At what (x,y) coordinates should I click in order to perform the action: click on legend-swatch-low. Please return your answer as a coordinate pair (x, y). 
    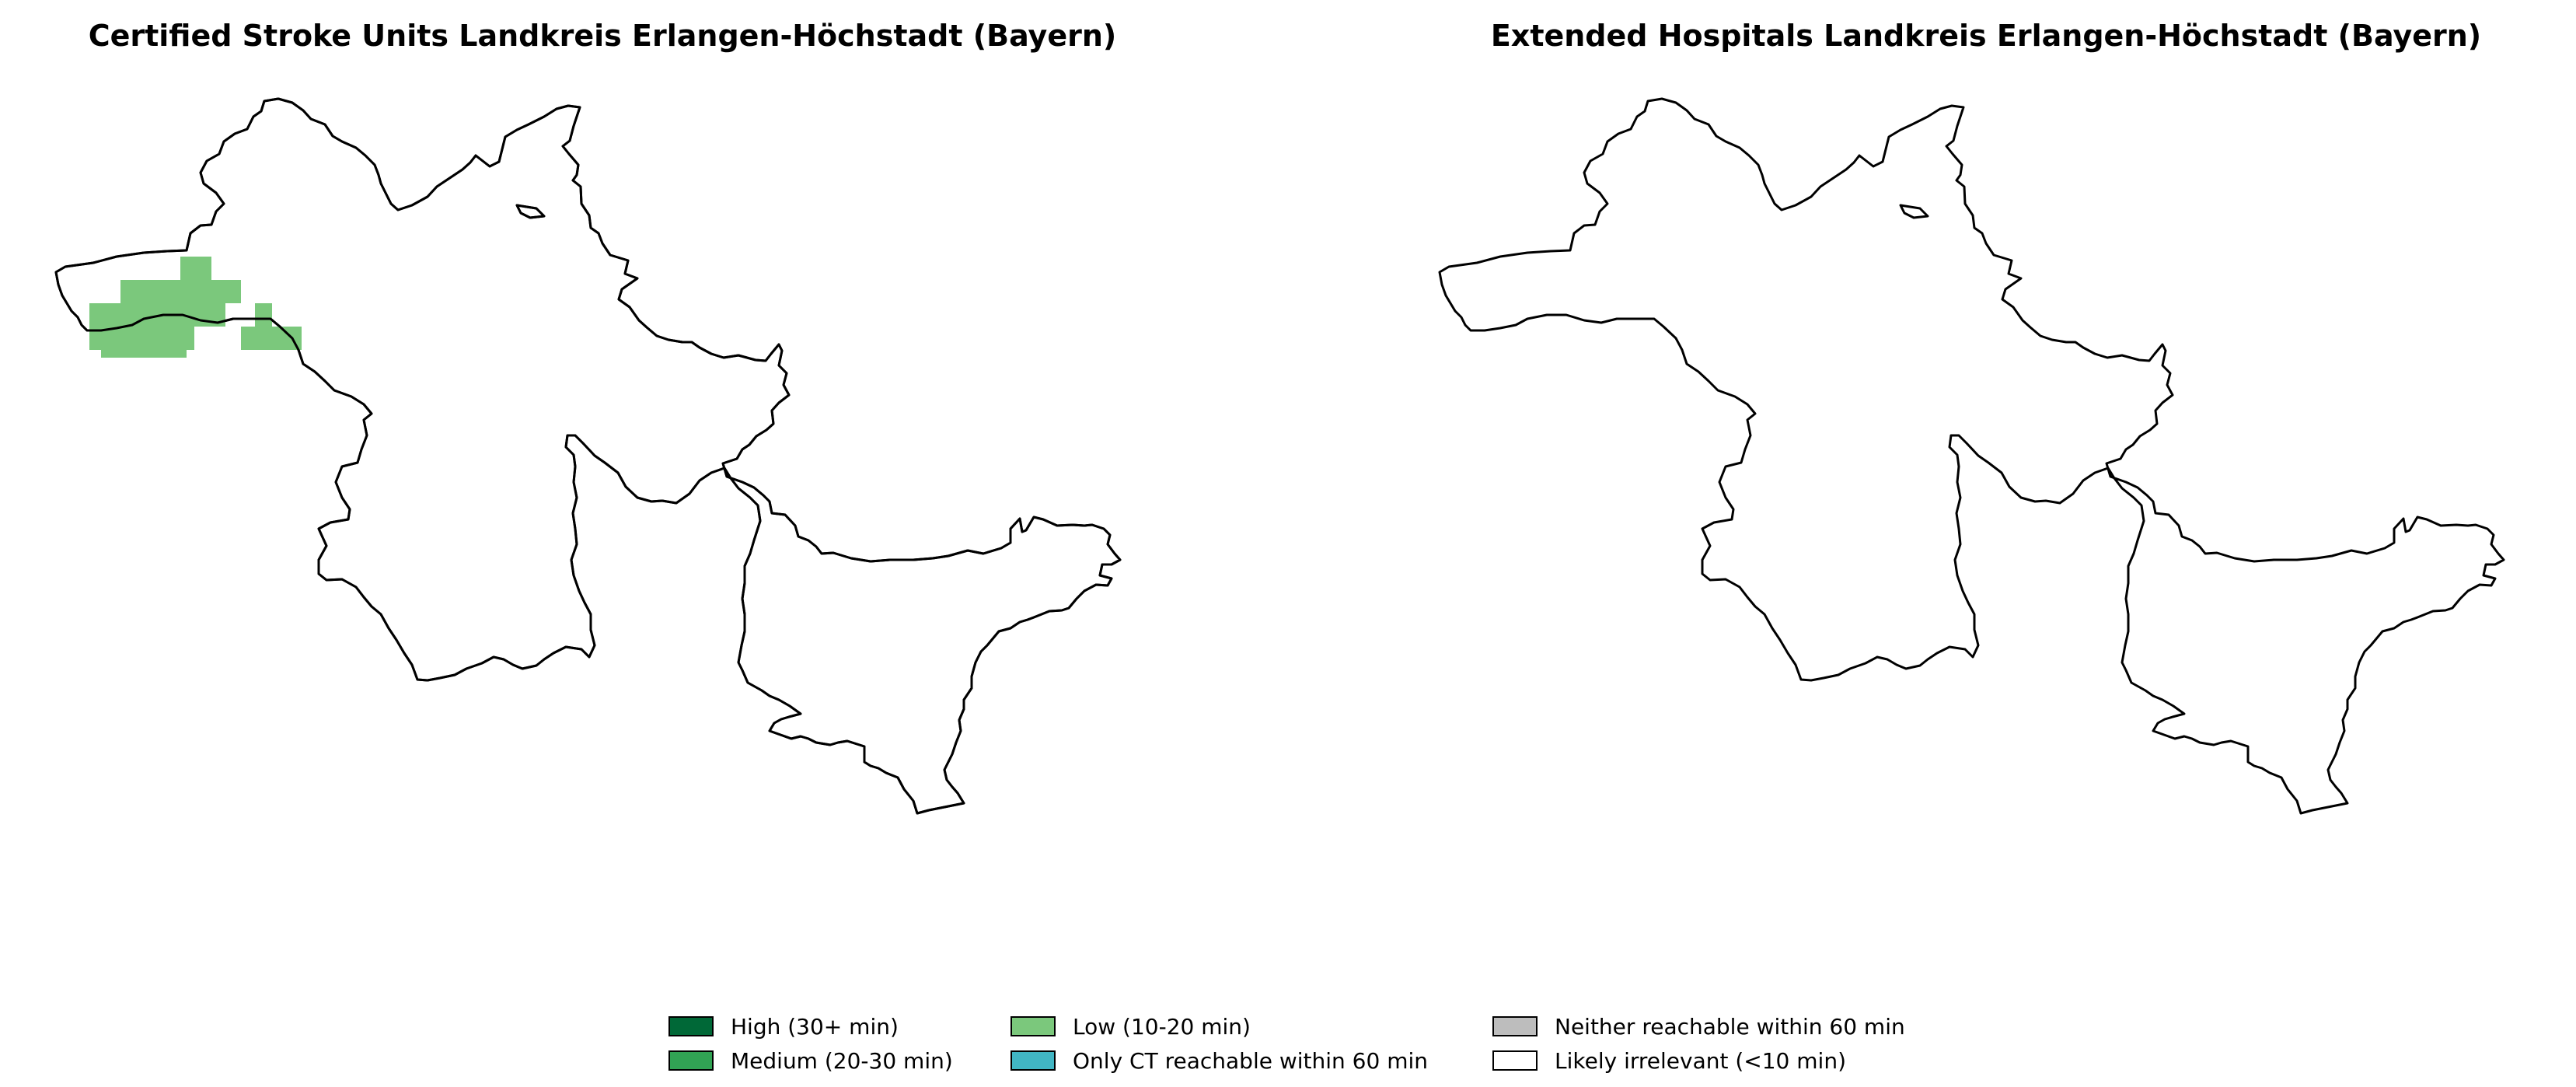
    Looking at the image, I should click on (1033, 1026).